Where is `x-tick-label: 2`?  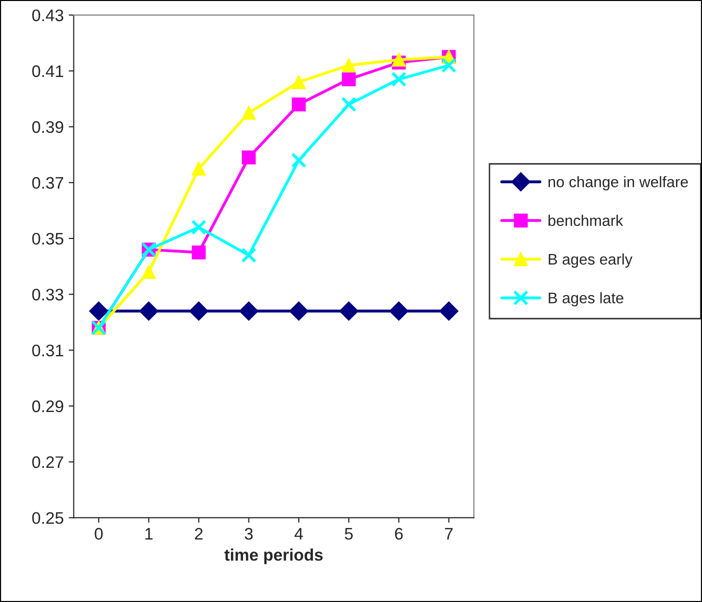 x-tick-label: 2 is located at coordinates (198, 534).